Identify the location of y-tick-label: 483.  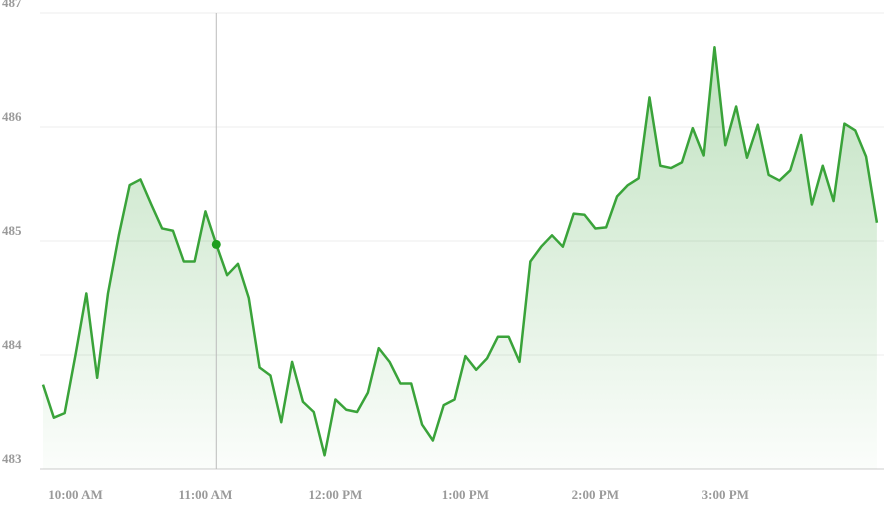
(12, 458).